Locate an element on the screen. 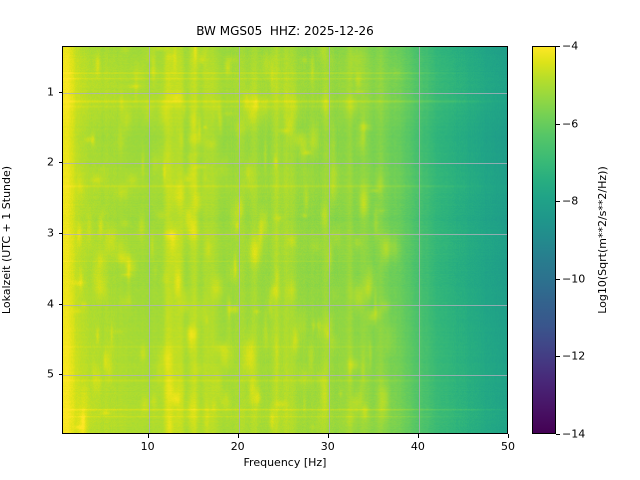 This screenshot has height=480, width=640. colorbar-tick-label: −10 is located at coordinates (574, 279).